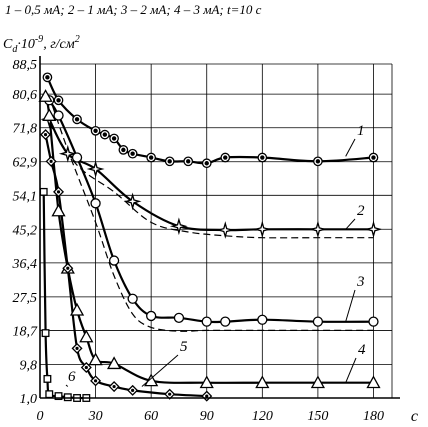 The height and width of the screenshot is (427, 428). I want to click on x-axis-label: с, so click(414, 416).